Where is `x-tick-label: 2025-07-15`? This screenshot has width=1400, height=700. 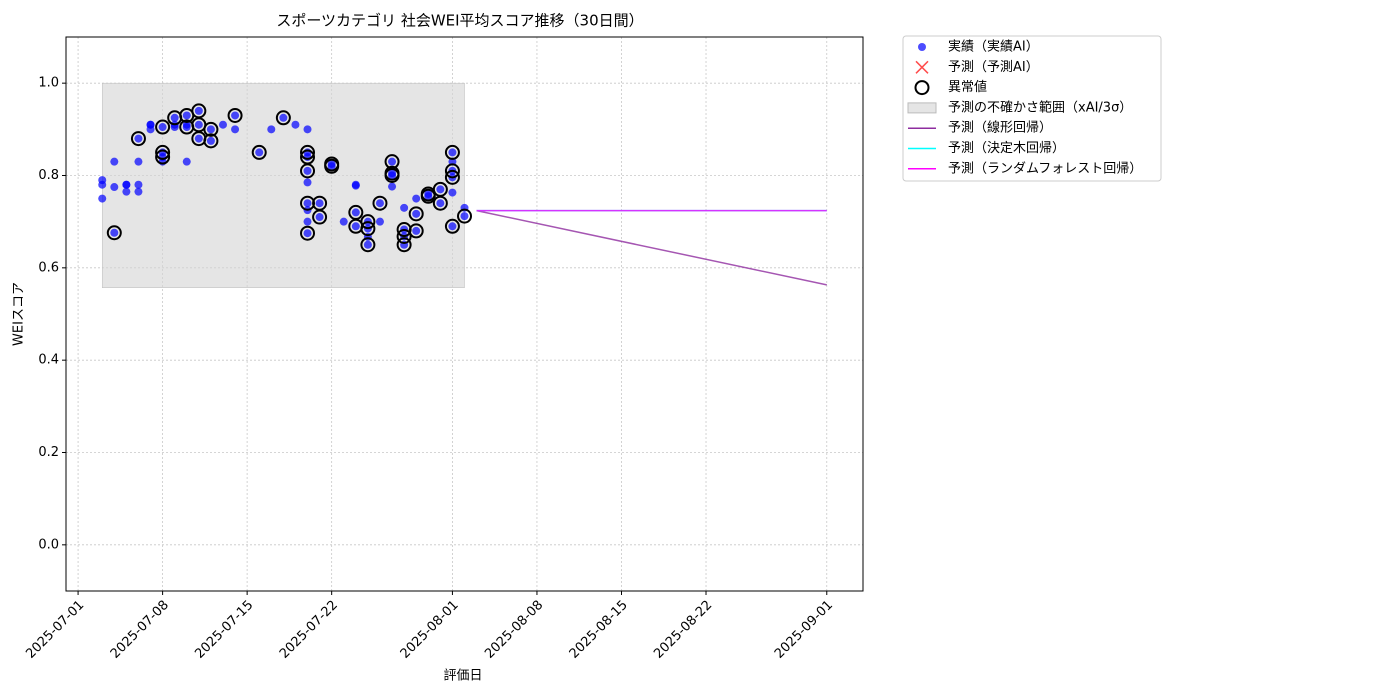 x-tick-label: 2025-07-15 is located at coordinates (224, 630).